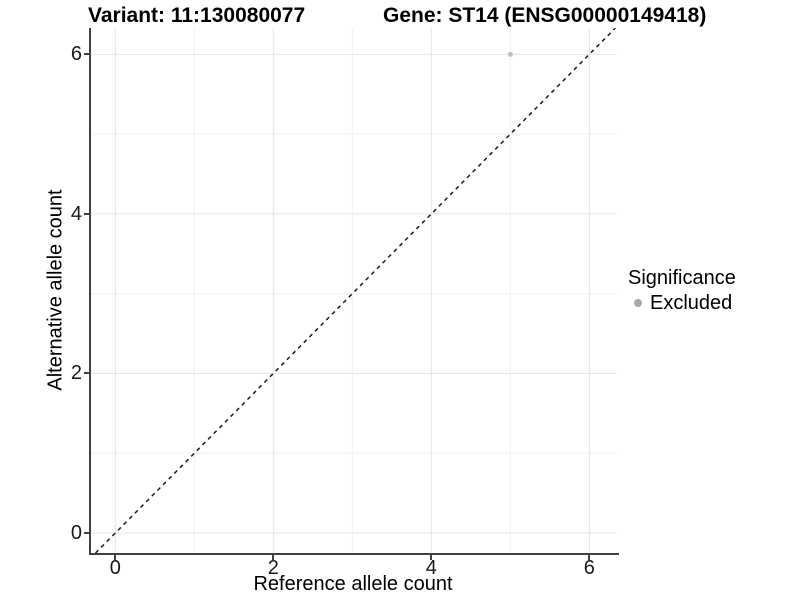 The image size is (800, 600). I want to click on legend-item-excluded: Excluded, so click(685, 303).